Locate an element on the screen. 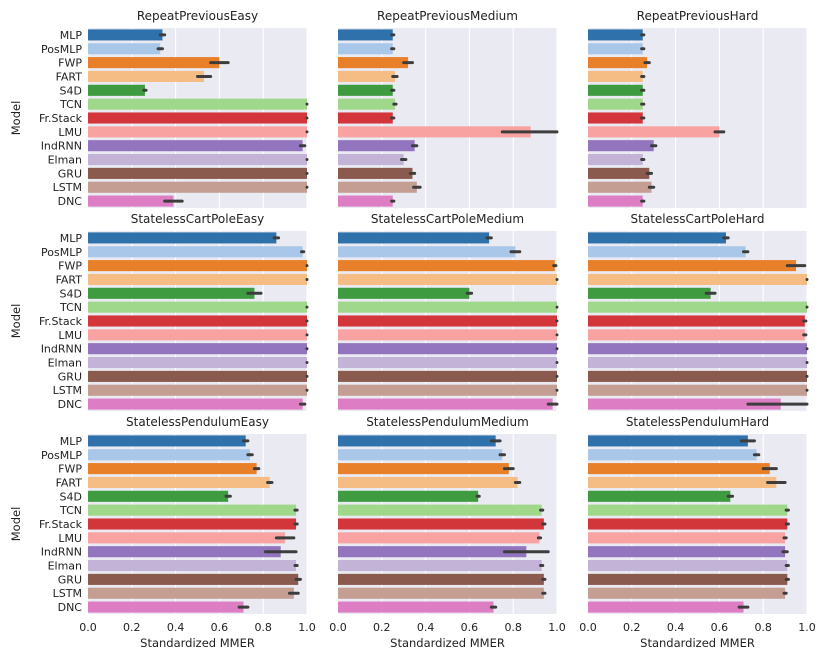  panel-title: RepeatPreviousMedium is located at coordinates (447, 16).